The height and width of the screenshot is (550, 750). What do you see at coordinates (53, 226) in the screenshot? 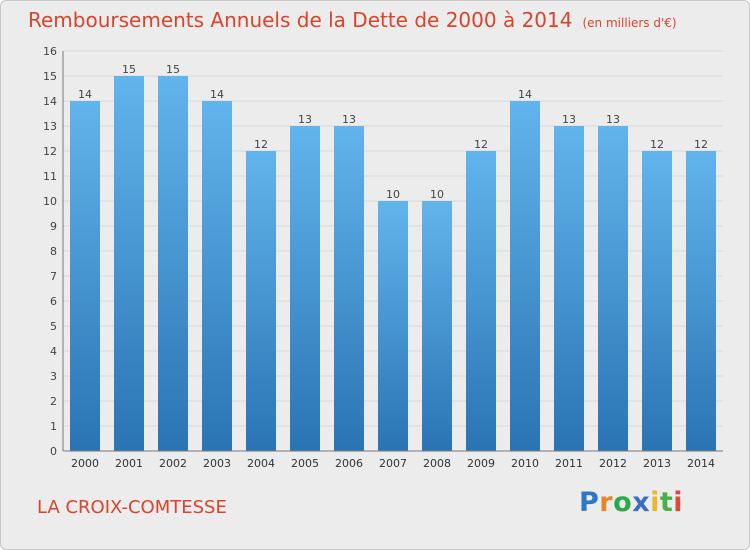
I see `y-tick-label: 9` at bounding box center [53, 226].